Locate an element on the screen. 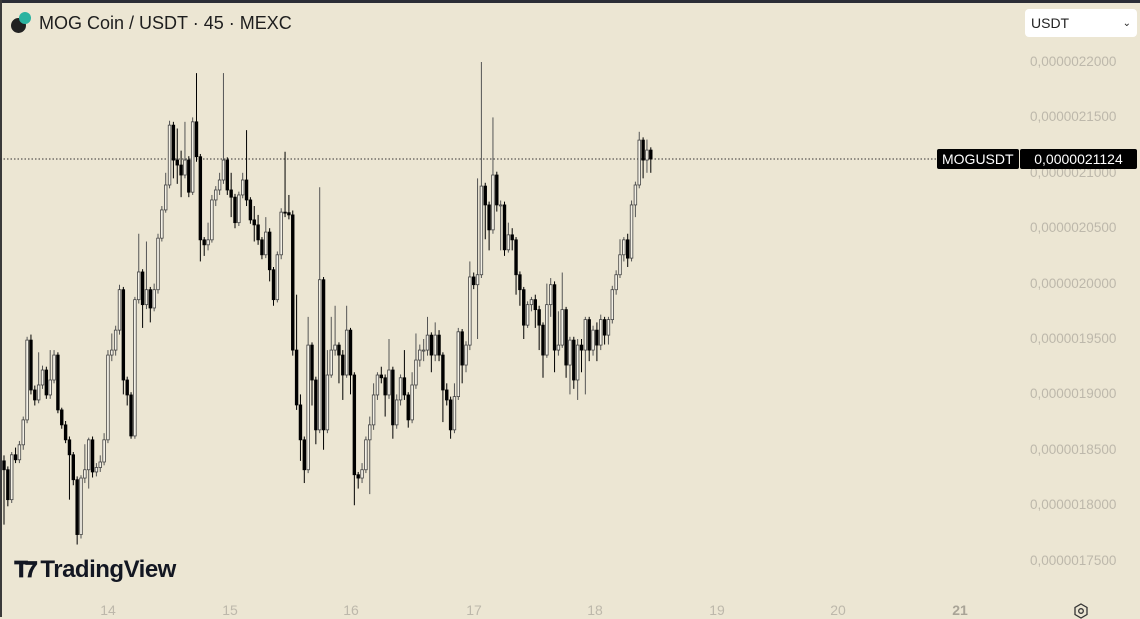 This screenshot has width=1140, height=619. time-tick-label: 17 is located at coordinates (474, 610).